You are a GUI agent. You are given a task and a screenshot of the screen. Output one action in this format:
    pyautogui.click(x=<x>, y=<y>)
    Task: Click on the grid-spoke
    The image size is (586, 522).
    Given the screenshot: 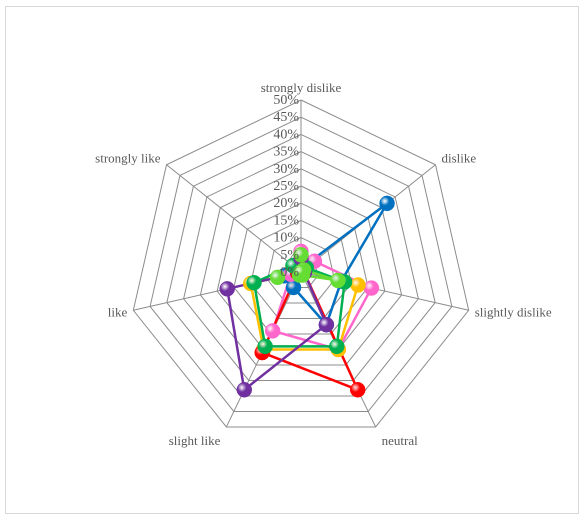 What is the action you would take?
    pyautogui.click(x=234, y=218)
    